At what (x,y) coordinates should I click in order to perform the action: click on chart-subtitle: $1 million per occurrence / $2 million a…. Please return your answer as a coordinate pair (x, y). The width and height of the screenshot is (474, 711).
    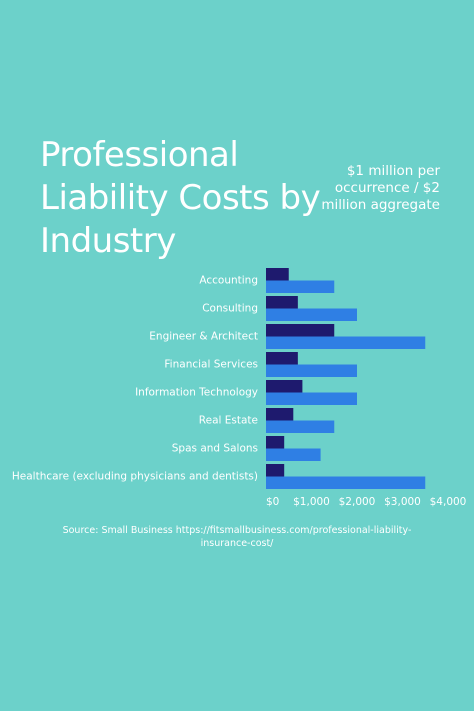
    Looking at the image, I should click on (380, 188).